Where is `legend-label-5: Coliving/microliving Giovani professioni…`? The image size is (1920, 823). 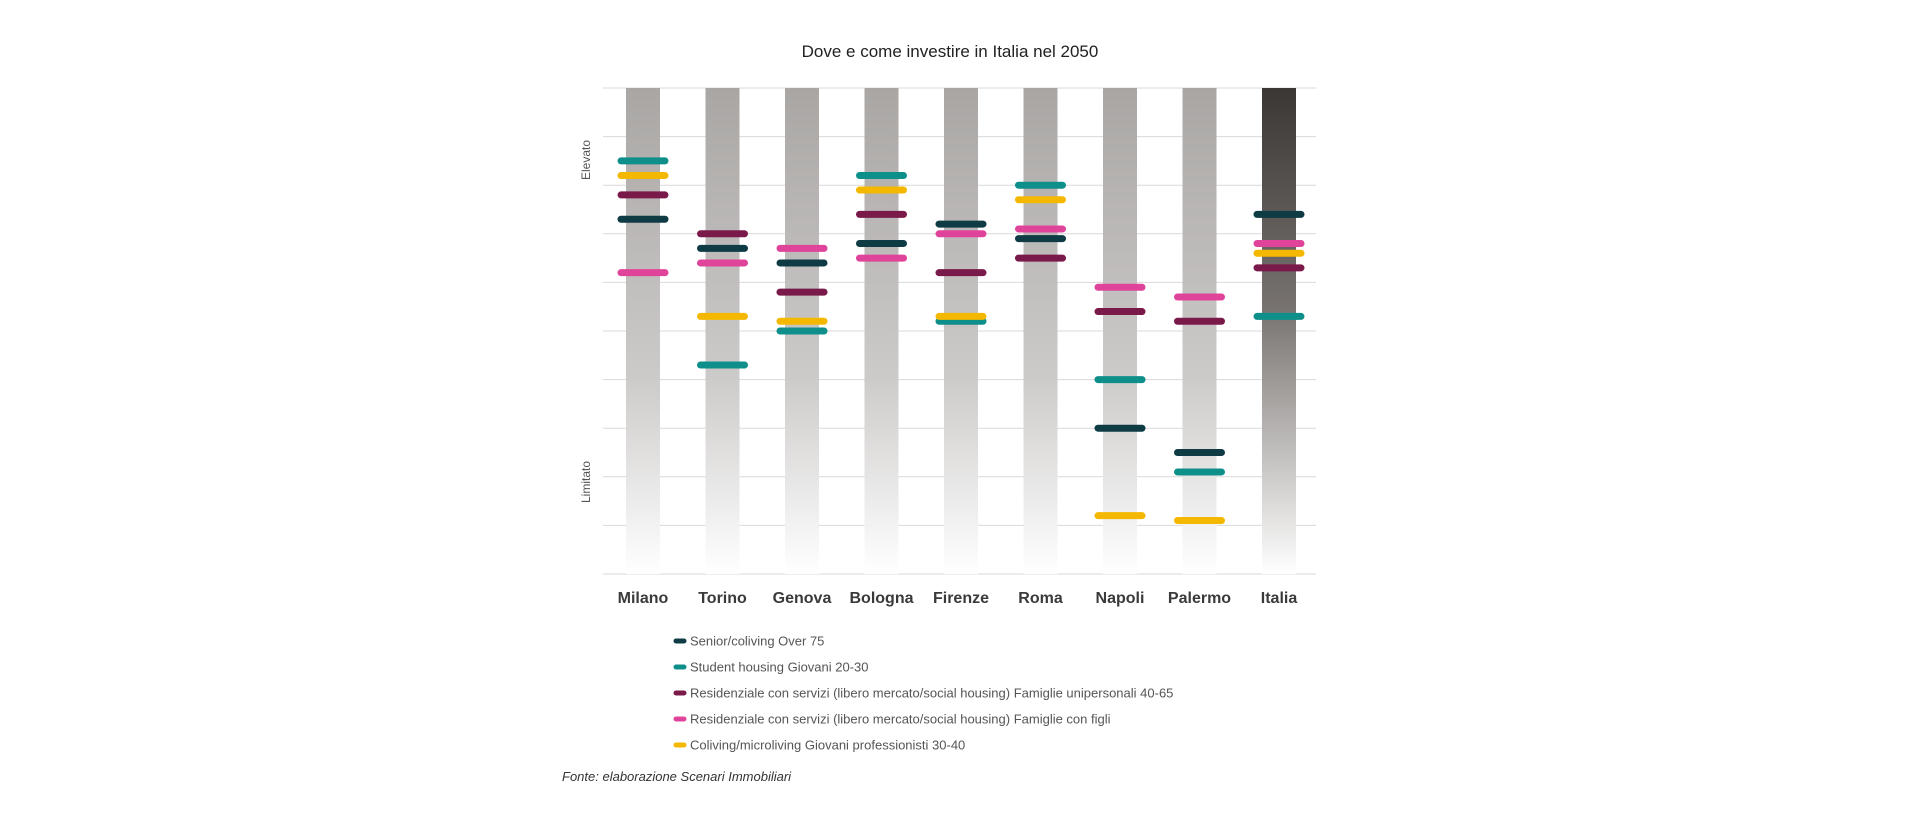
legend-label-5: Coliving/microliving Giovani professioni… is located at coordinates (827, 745).